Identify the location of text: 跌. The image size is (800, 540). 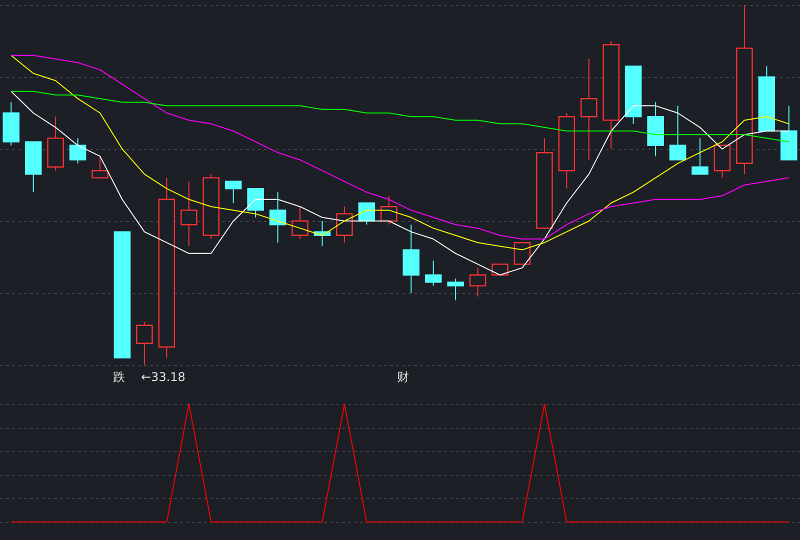
(119, 377).